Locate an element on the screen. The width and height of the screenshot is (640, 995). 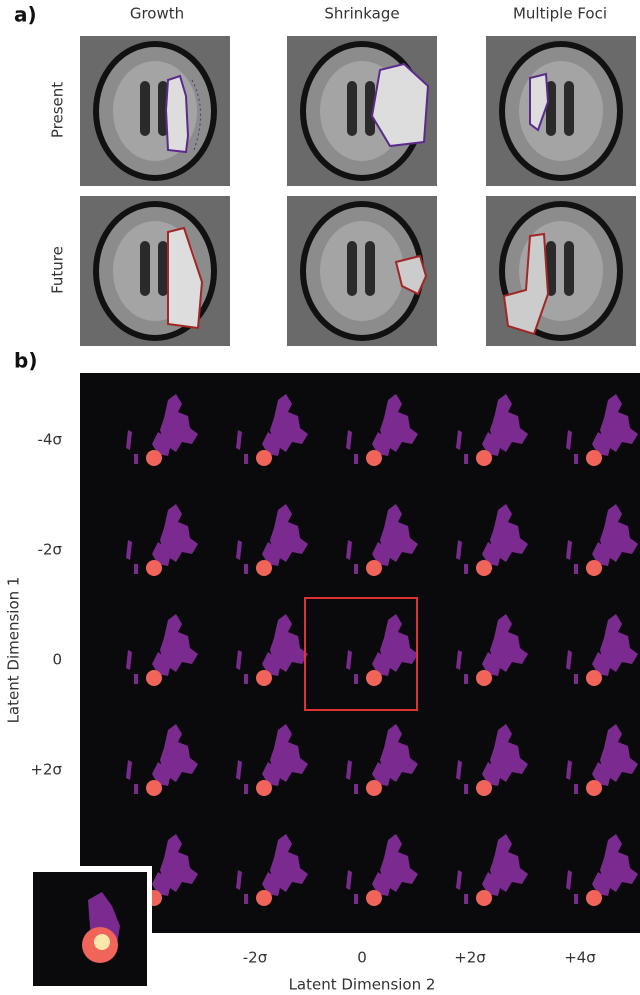
inset is located at coordinates (90, 929).